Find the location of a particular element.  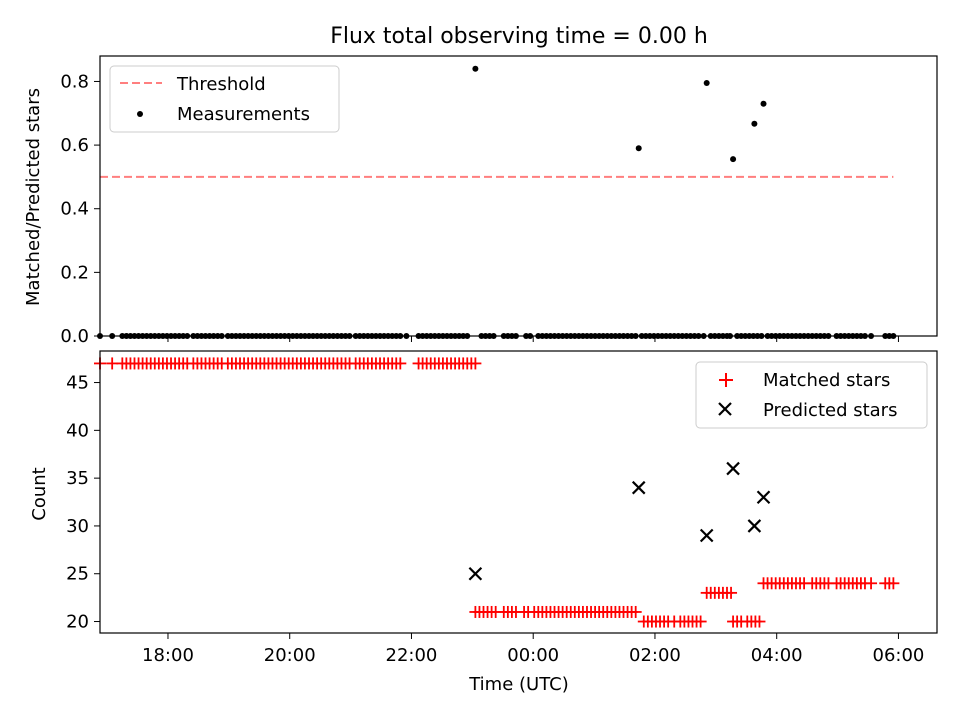

legend-predicted-swatch is located at coordinates (725, 409).